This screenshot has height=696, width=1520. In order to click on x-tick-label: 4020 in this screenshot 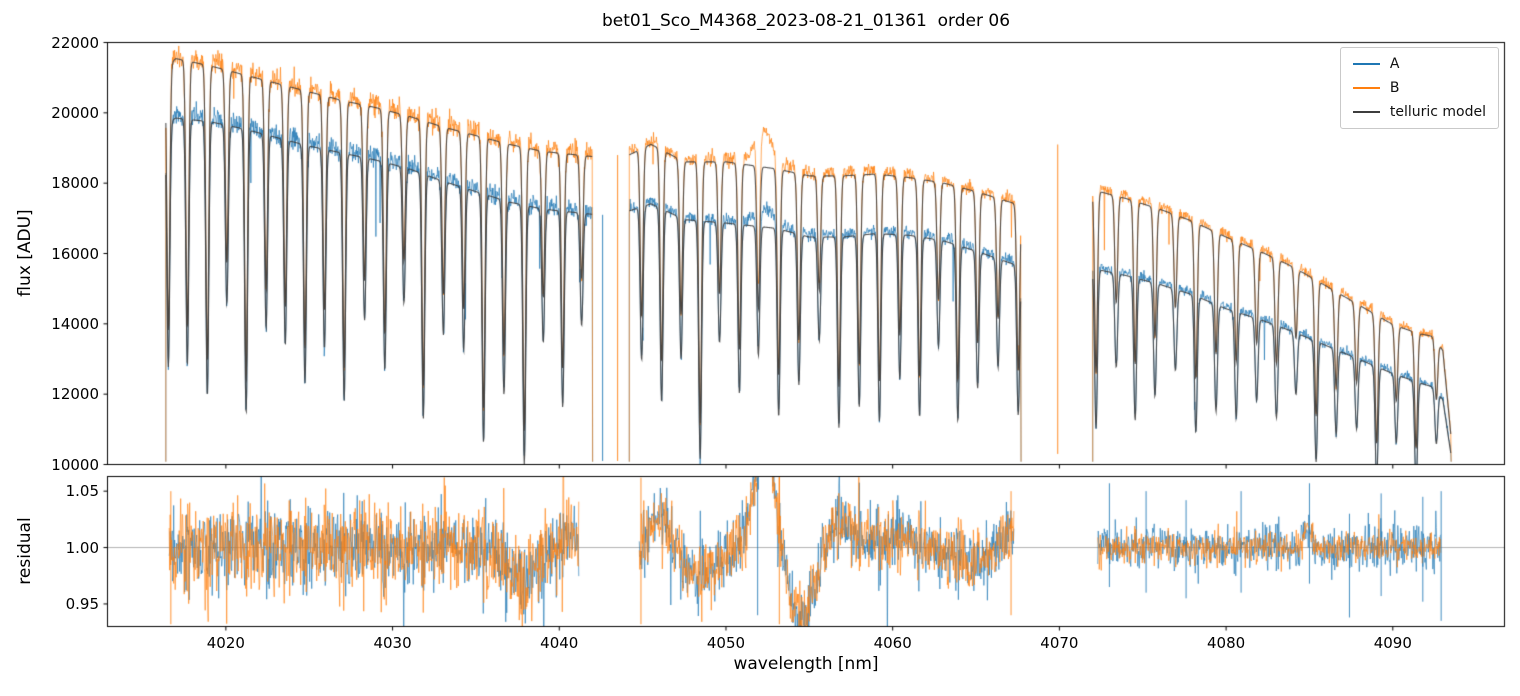, I will do `click(225, 643)`.